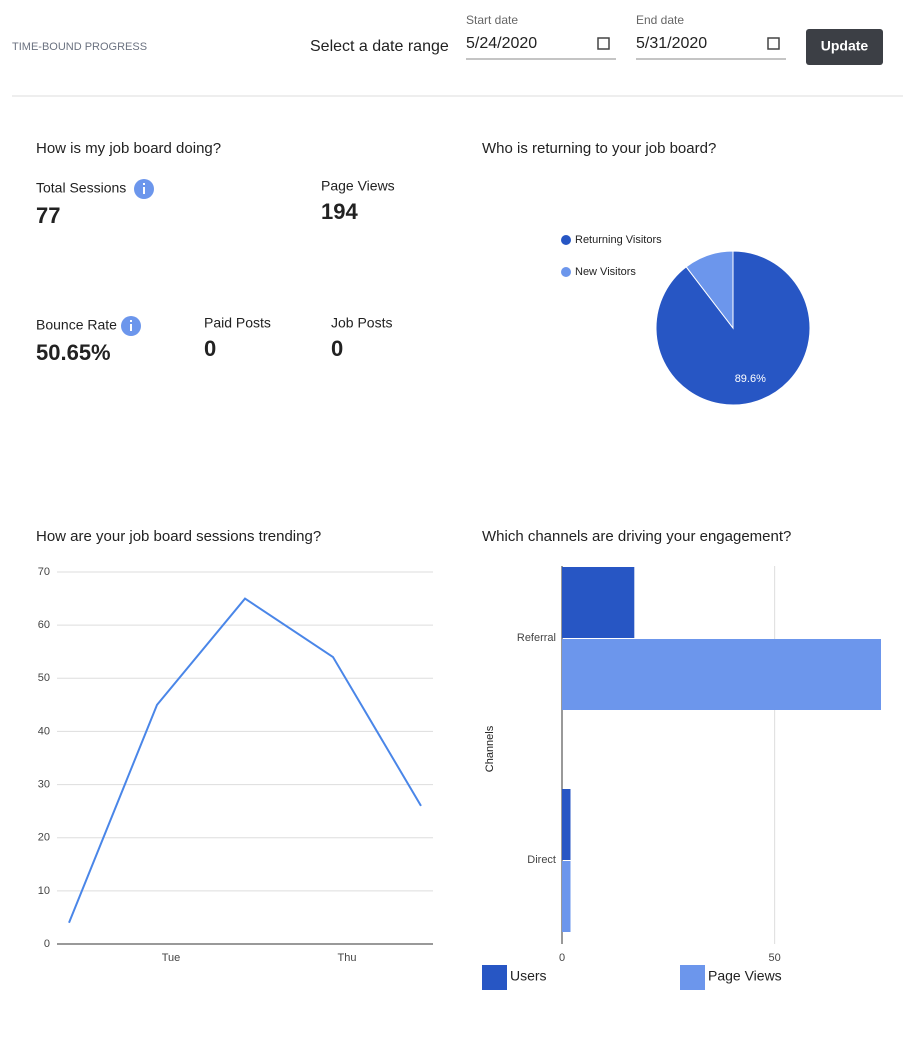 The image size is (908, 1045). Describe the element at coordinates (671, 43) in the screenshot. I see `input-value: 5/31/2020` at that location.